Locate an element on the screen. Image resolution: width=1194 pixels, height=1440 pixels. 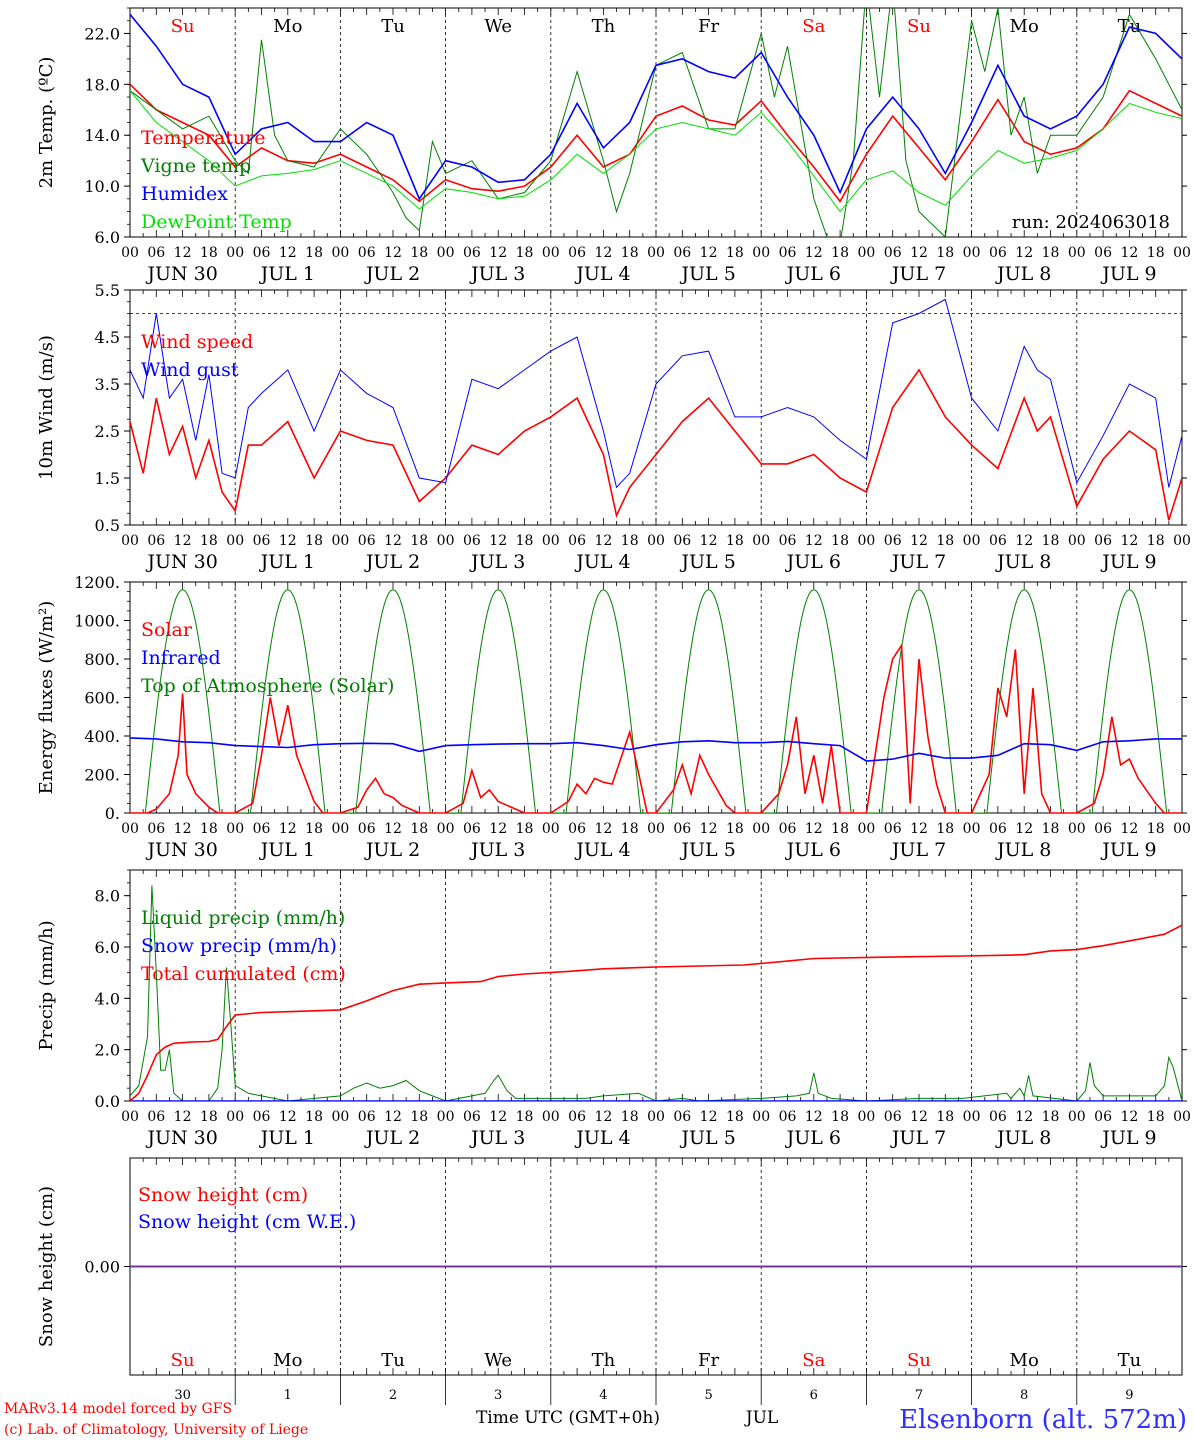
day-of-week-label: We is located at coordinates (498, 1360).